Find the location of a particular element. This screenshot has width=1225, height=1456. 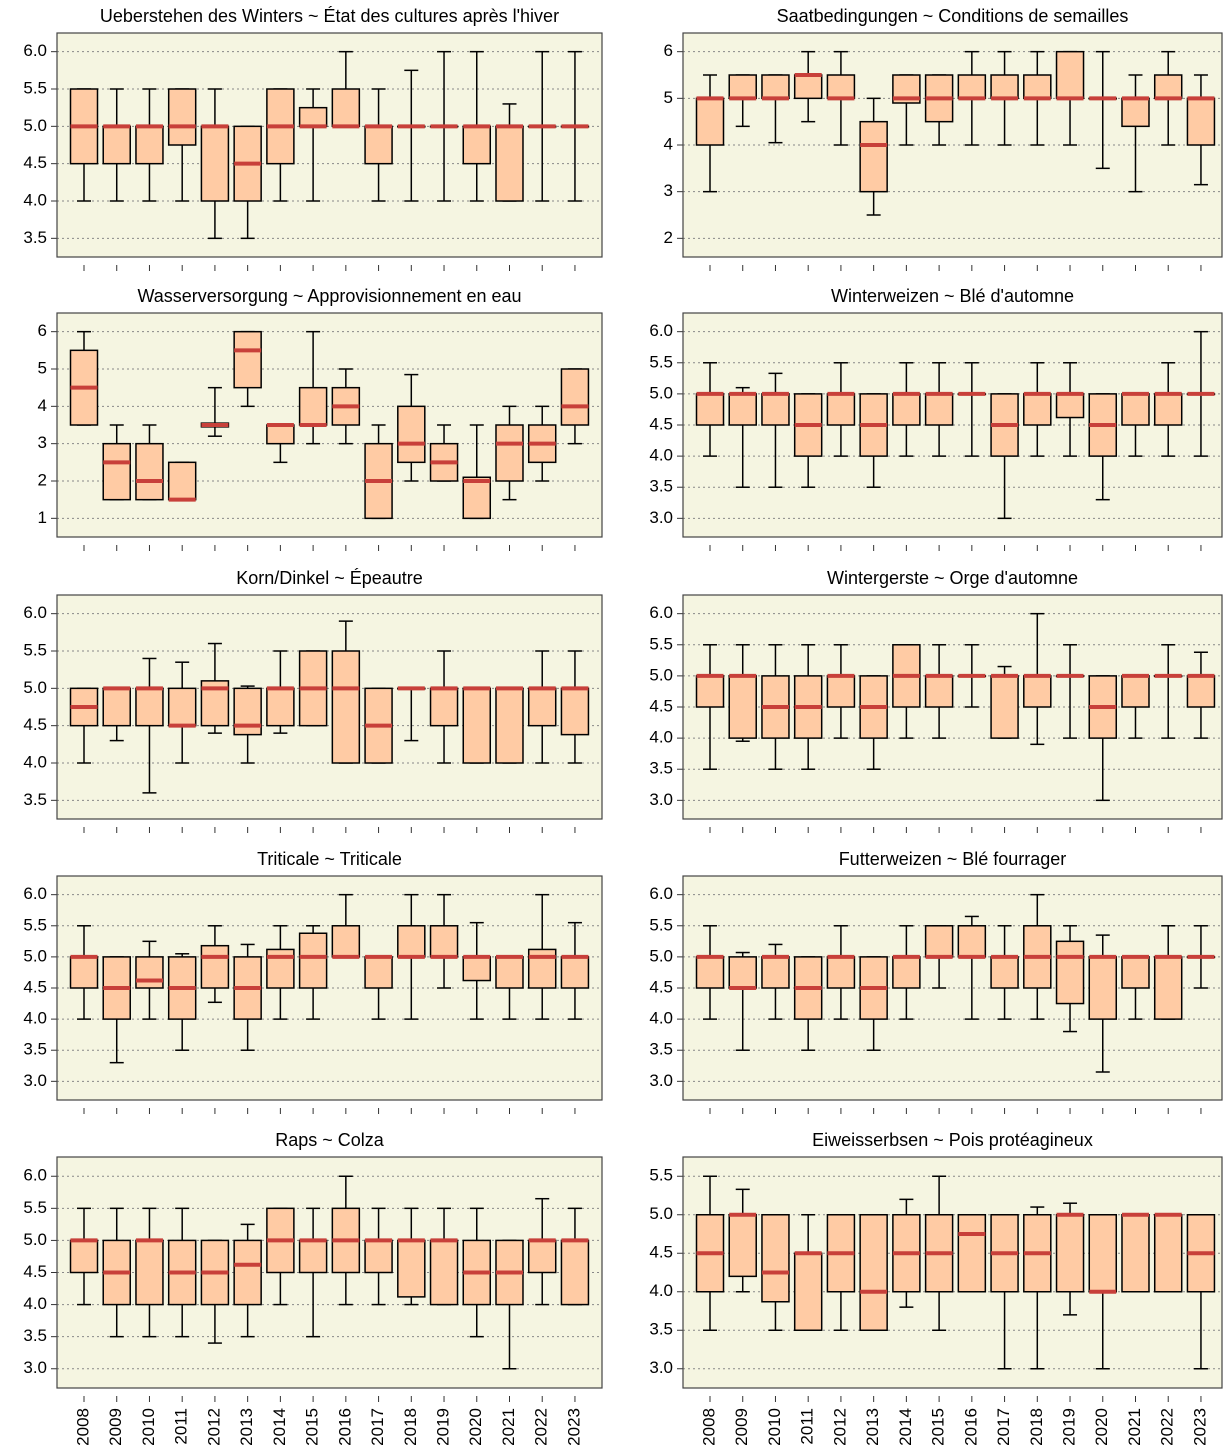

plot-area is located at coordinates (952, 145).